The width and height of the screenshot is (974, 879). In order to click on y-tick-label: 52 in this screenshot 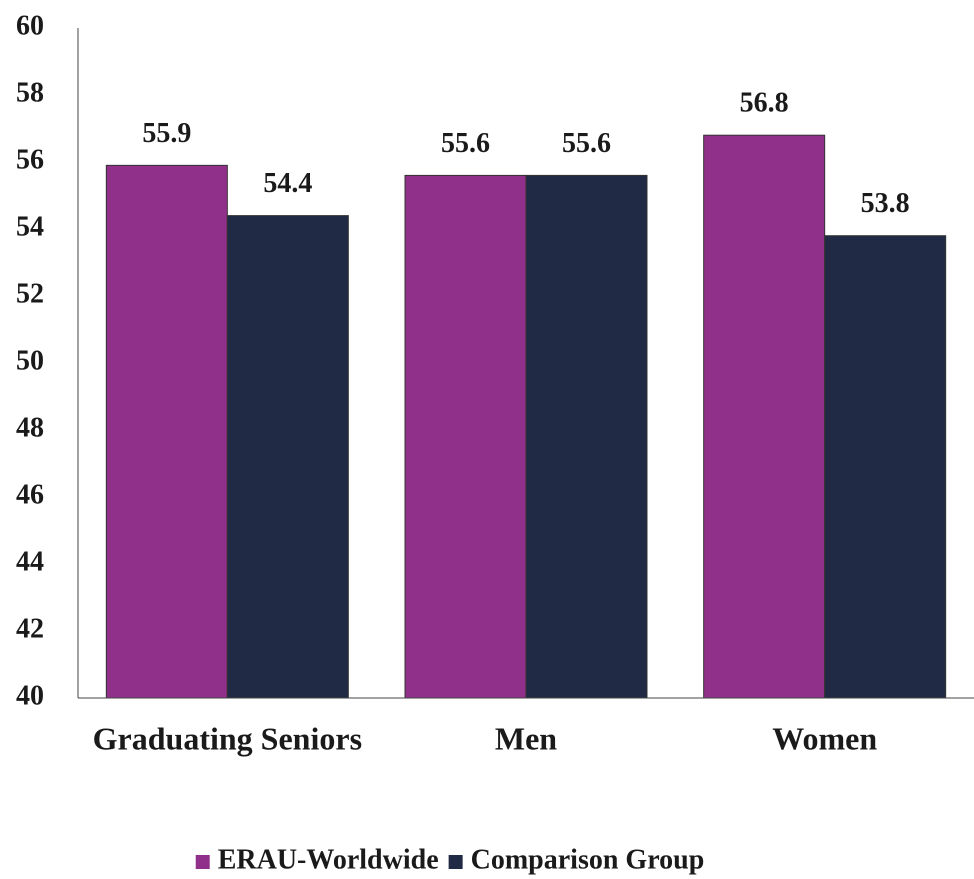, I will do `click(30, 293)`.